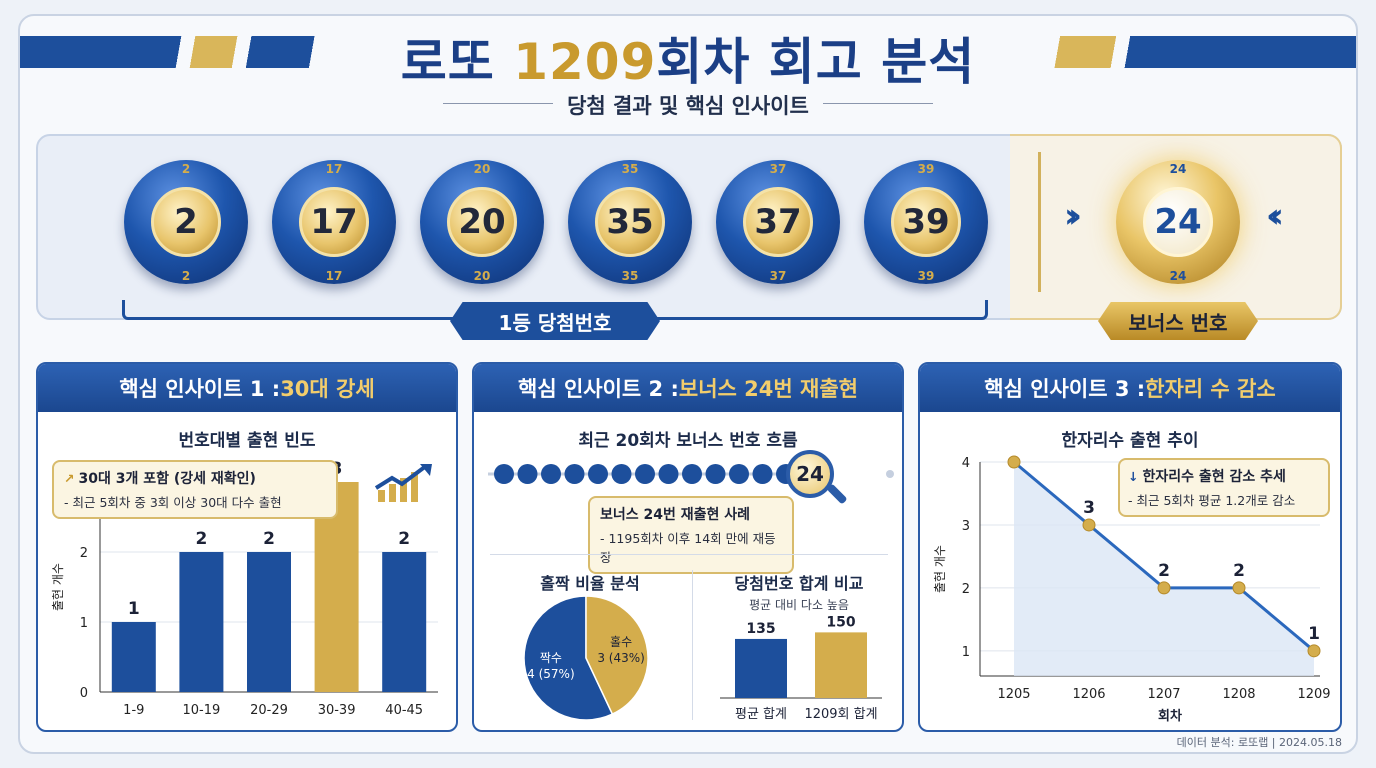  Describe the element at coordinates (192, 52) in the screenshot. I see `header-stripe-left` at that location.